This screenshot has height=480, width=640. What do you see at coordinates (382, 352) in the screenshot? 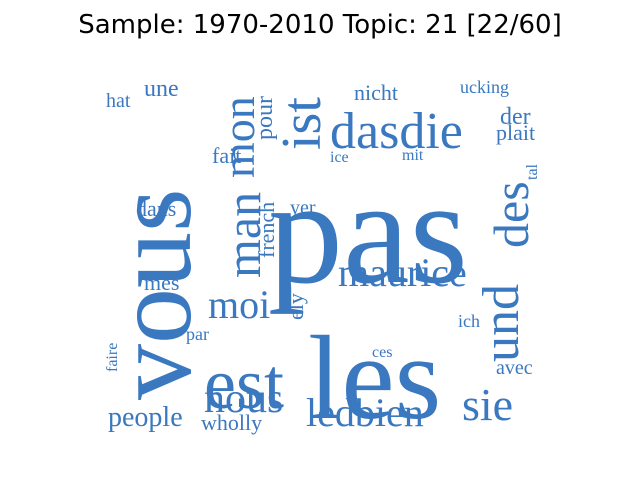
I see `word-ces: ces` at bounding box center [382, 352].